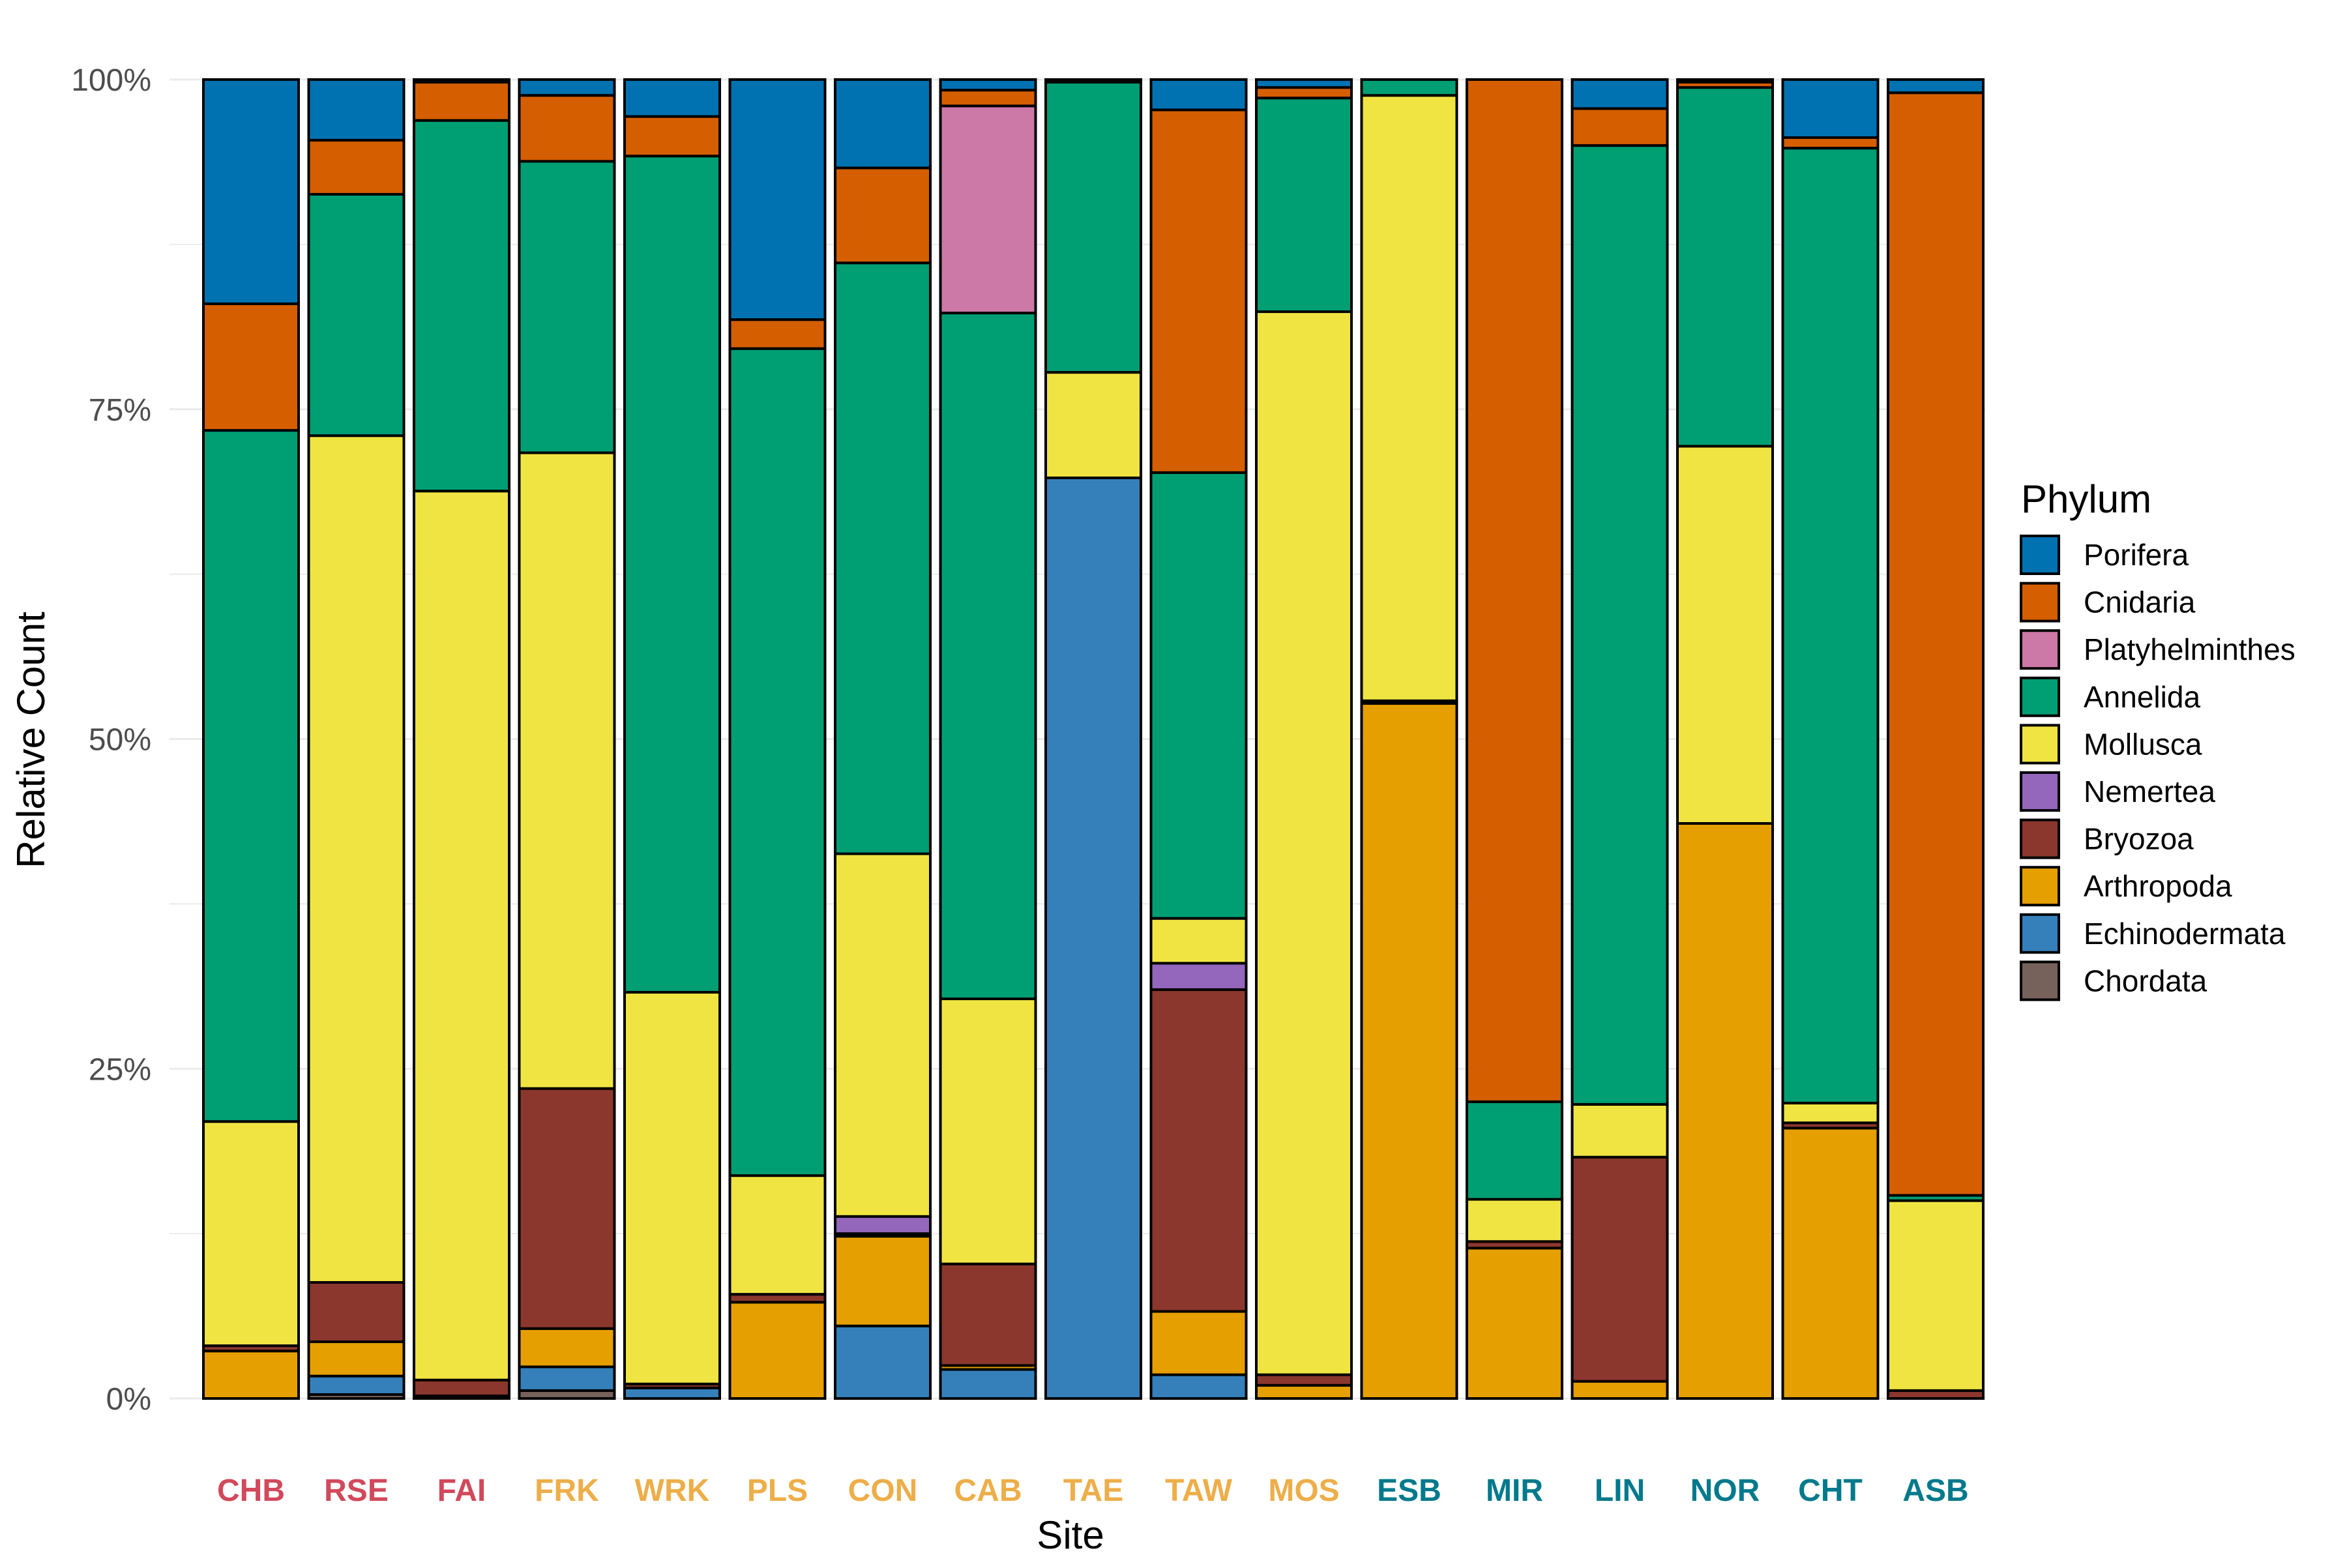  Describe the element at coordinates (356, 315) in the screenshot. I see `bar-segment-annelida-rse` at that location.